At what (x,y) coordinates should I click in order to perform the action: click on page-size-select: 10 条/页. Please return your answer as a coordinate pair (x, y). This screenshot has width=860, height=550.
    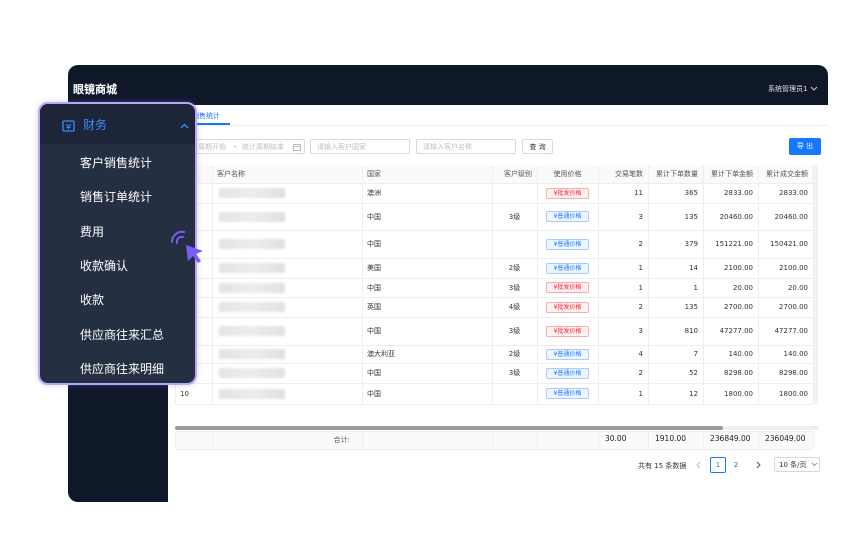
    Looking at the image, I should click on (797, 464).